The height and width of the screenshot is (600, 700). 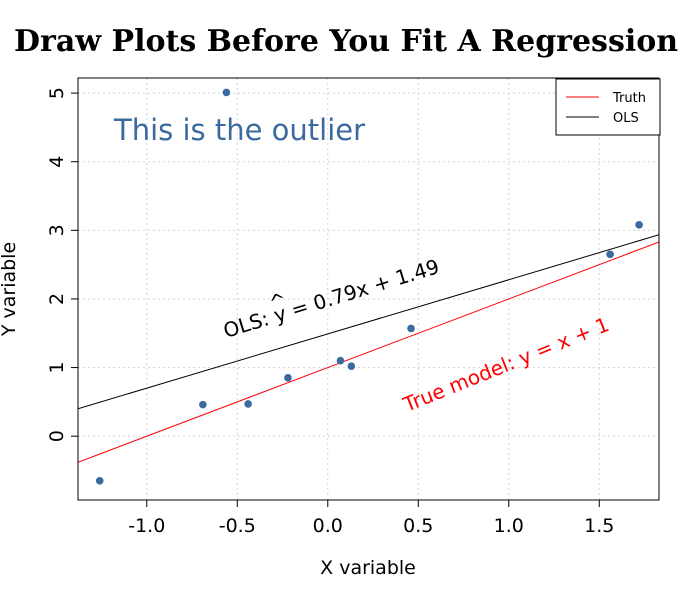 I want to click on x-tick-label: 0.5, so click(x=418, y=526).